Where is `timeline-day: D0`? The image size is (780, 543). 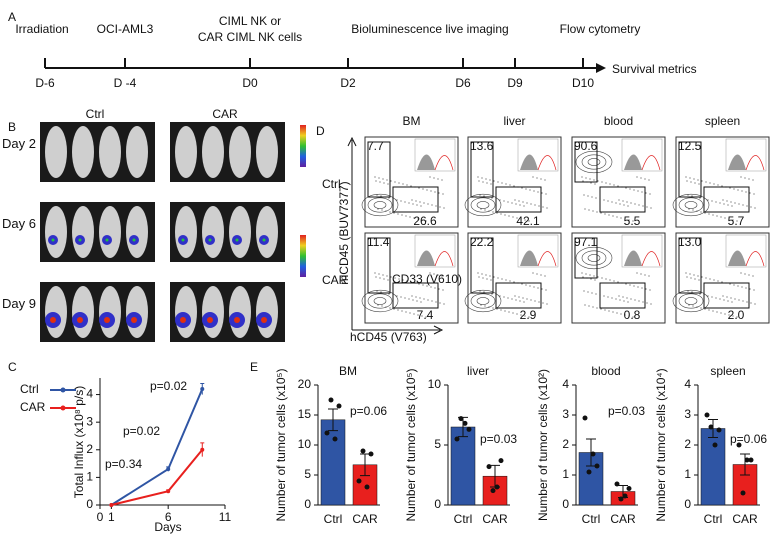 timeline-day: D0 is located at coordinates (250, 83).